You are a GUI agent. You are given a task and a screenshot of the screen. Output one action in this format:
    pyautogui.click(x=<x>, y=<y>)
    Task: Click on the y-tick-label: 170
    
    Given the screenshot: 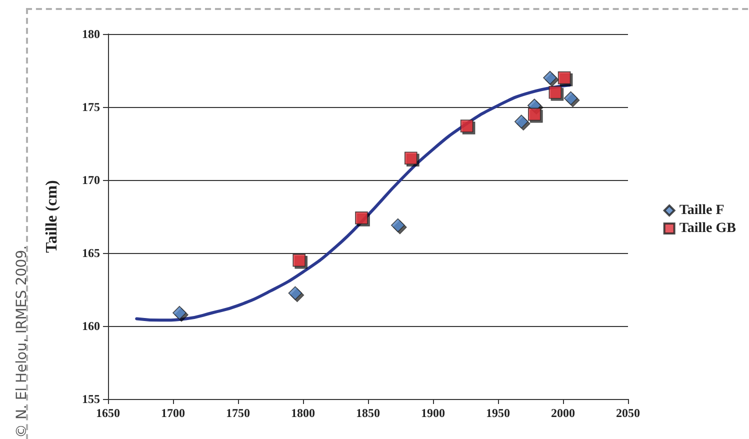 What is the action you would take?
    pyautogui.click(x=91, y=180)
    